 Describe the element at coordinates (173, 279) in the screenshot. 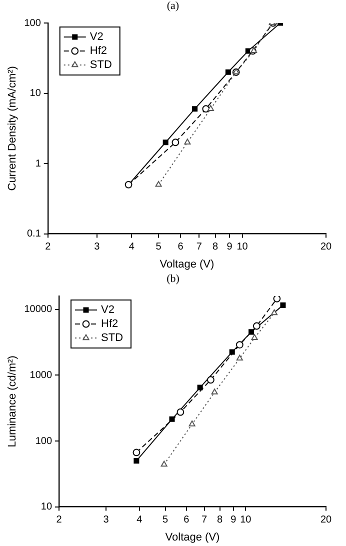

I see `chart-title: (b)` at that location.